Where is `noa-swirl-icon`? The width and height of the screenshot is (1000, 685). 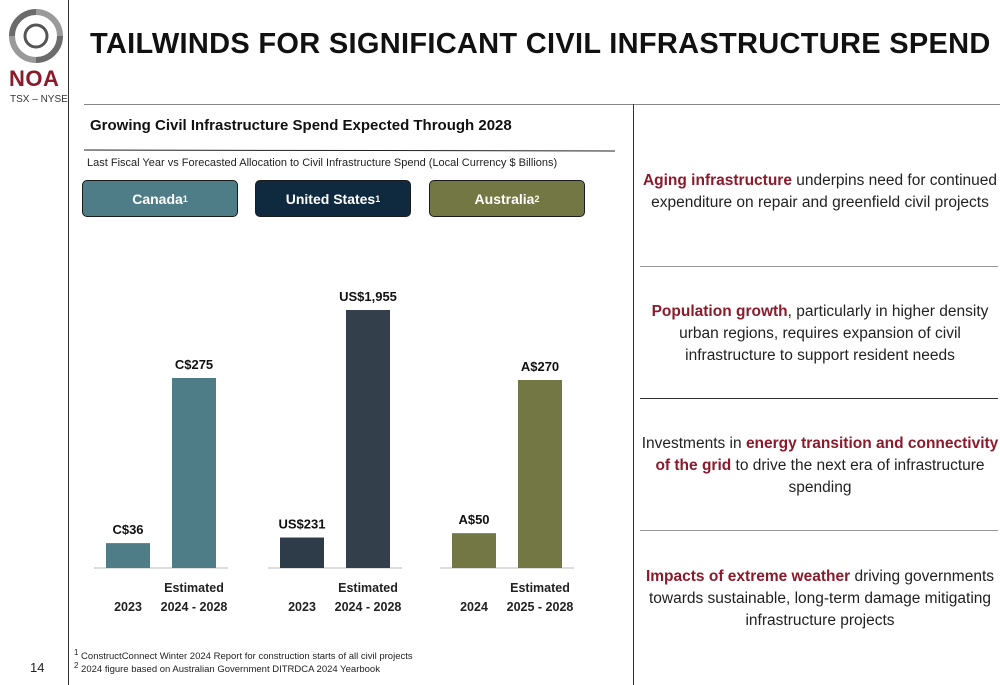
noa-swirl-icon is located at coordinates (36, 36).